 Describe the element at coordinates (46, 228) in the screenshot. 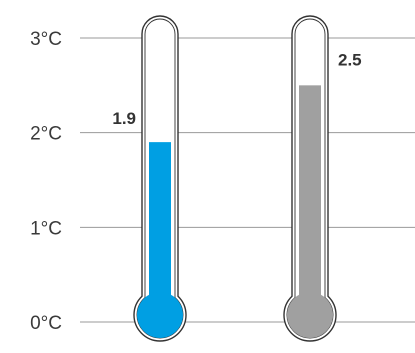

I see `y-tick-label: 1°C` at that location.